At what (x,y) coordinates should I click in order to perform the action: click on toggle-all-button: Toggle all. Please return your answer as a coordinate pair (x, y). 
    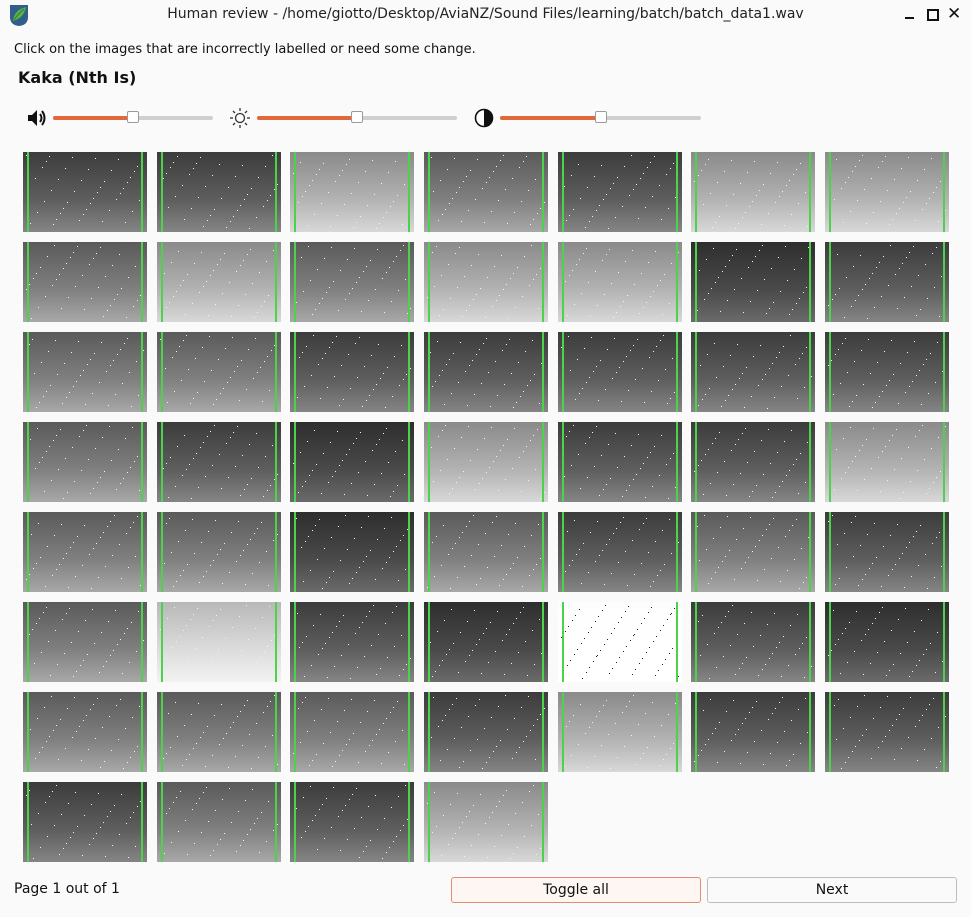
    Looking at the image, I should click on (576, 890).